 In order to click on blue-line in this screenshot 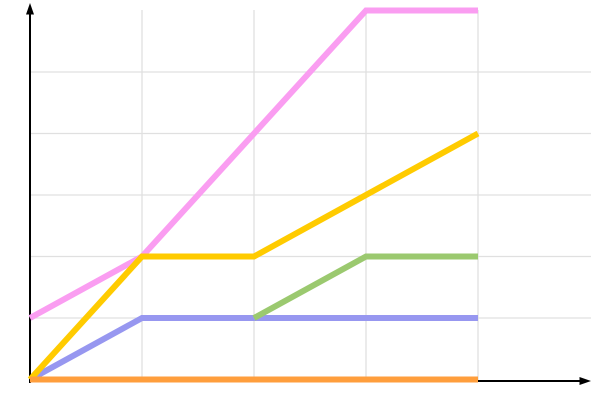, I will do `click(253, 349)`.